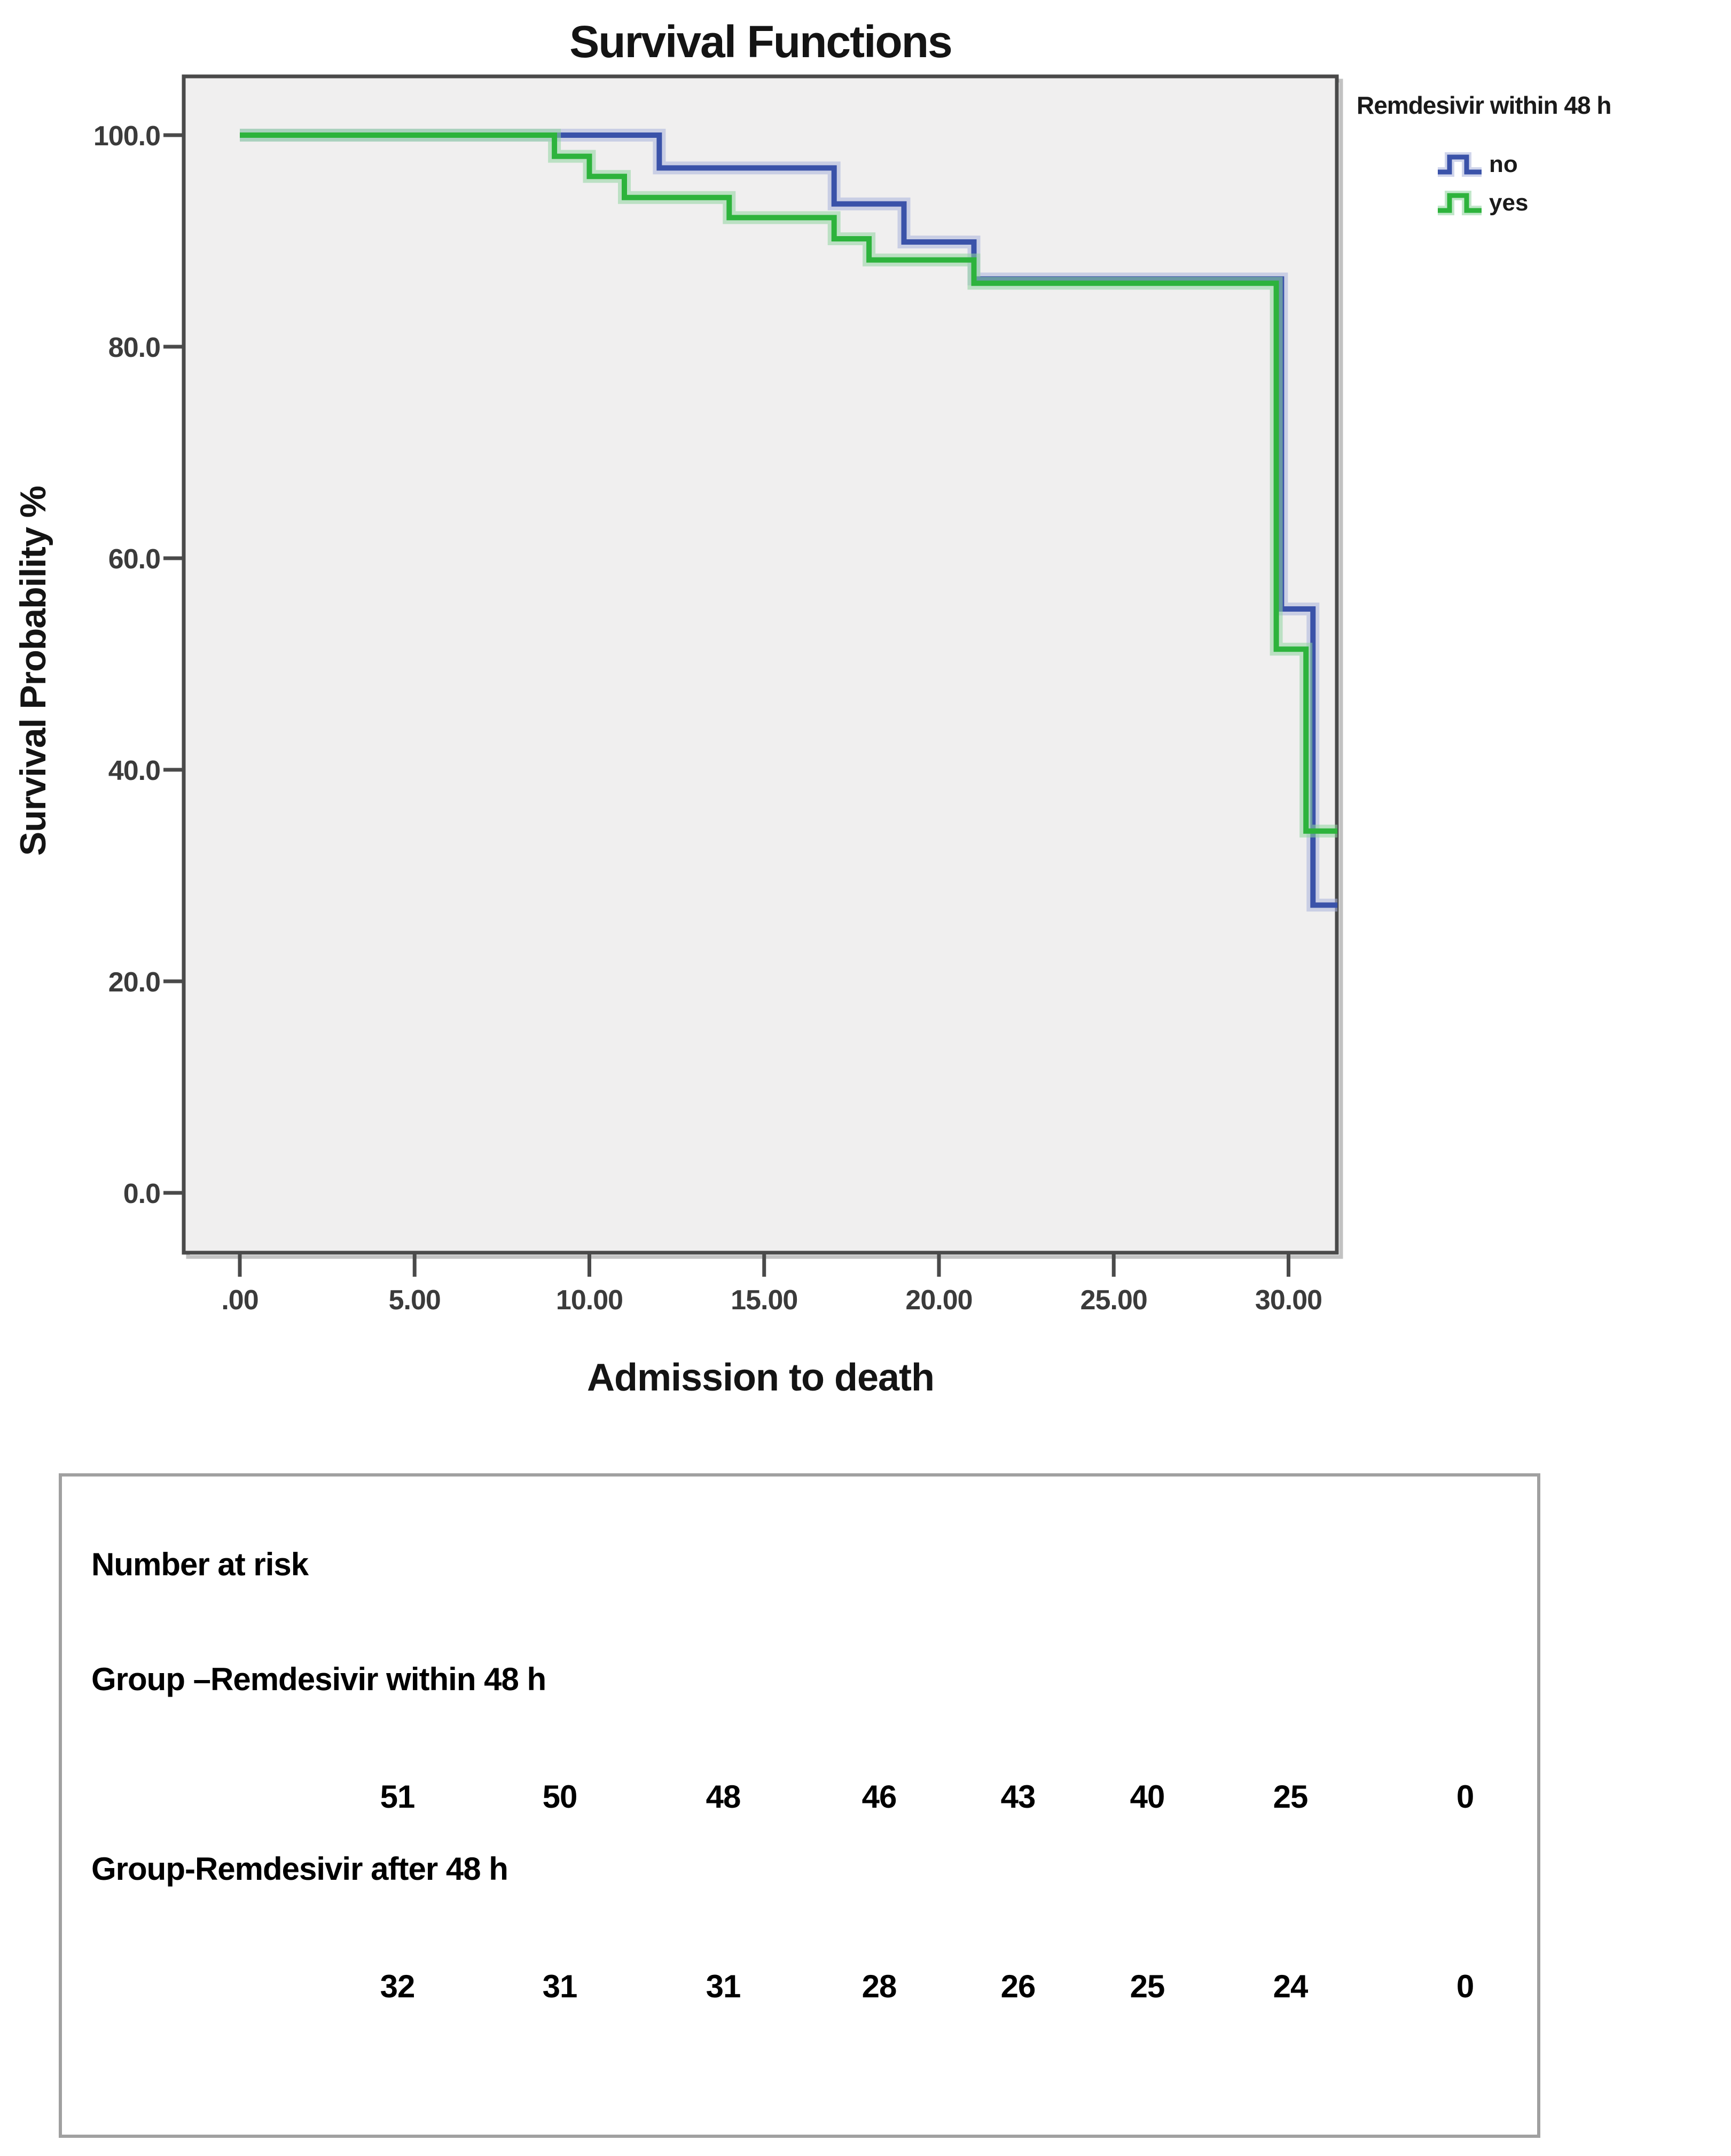 This screenshot has height=2156, width=1731. What do you see at coordinates (200, 1564) in the screenshot?
I see `risk-table-heading: Number at risk` at bounding box center [200, 1564].